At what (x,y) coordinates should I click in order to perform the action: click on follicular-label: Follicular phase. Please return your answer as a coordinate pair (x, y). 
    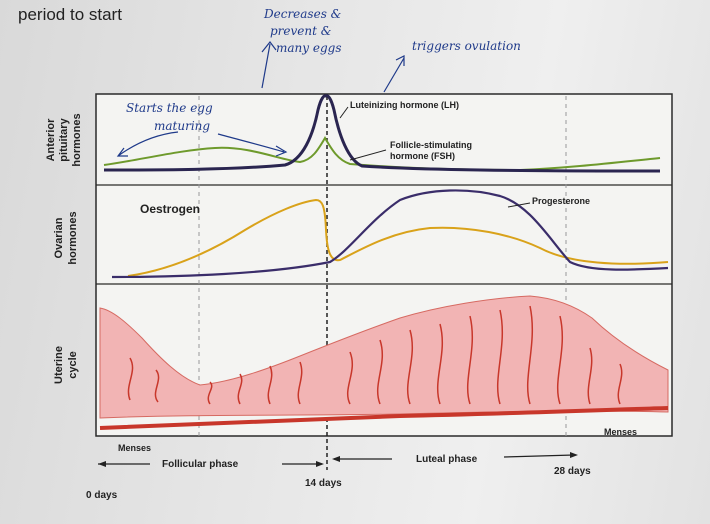
    Looking at the image, I should click on (200, 464).